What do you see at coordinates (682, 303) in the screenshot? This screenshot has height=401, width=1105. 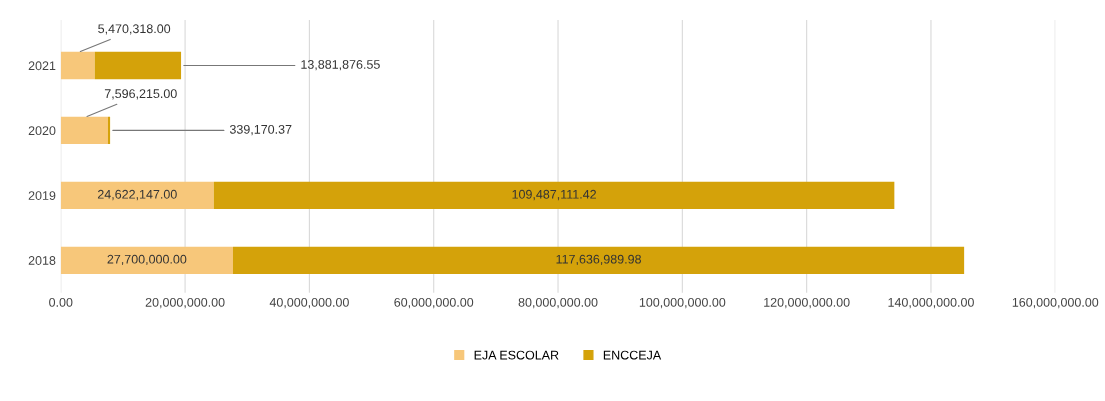 I see `x-tick-label: 100,000,000.00` at bounding box center [682, 303].